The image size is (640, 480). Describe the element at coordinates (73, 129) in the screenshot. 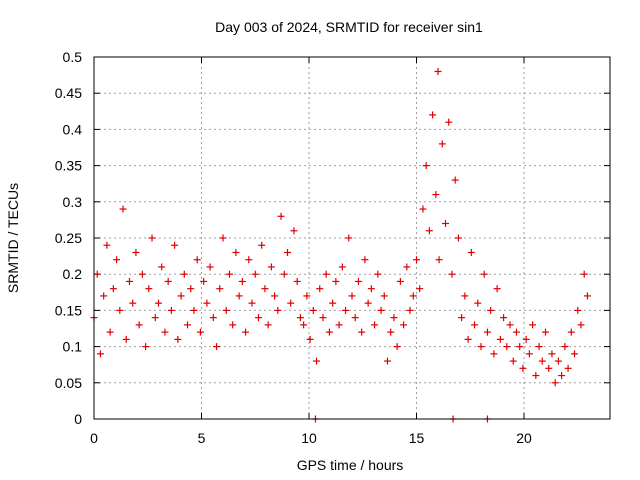

I see `y-tick-label: 0.4` at that location.